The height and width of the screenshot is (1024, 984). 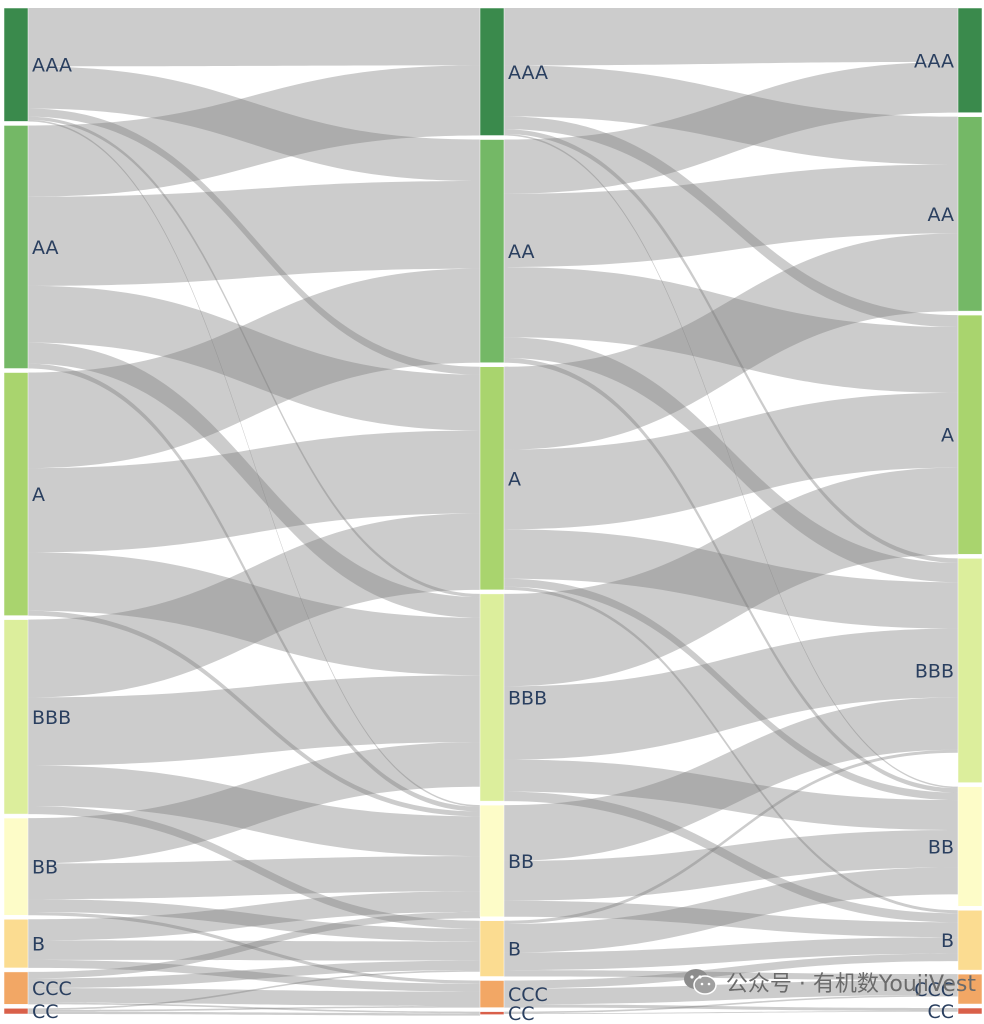 I want to click on node-2-AA, so click(x=970, y=214).